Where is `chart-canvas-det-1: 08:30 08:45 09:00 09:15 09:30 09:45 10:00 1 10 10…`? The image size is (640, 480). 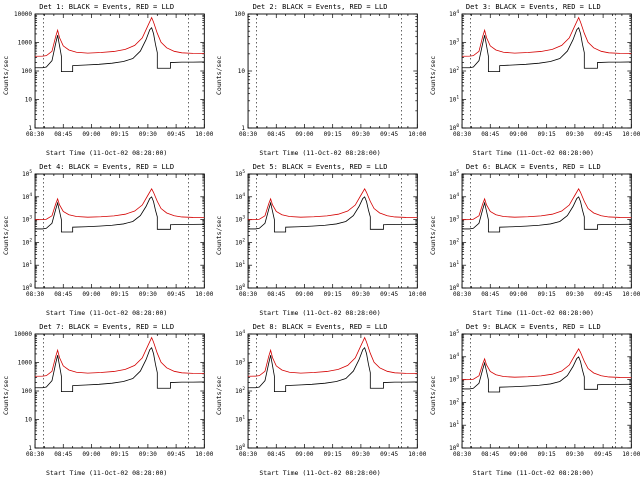
chart-canvas-det-1: 08:30 08:45 09:00 09:15 09:30 09:45 10:00 1 10 10… is located at coordinates (113, 74).